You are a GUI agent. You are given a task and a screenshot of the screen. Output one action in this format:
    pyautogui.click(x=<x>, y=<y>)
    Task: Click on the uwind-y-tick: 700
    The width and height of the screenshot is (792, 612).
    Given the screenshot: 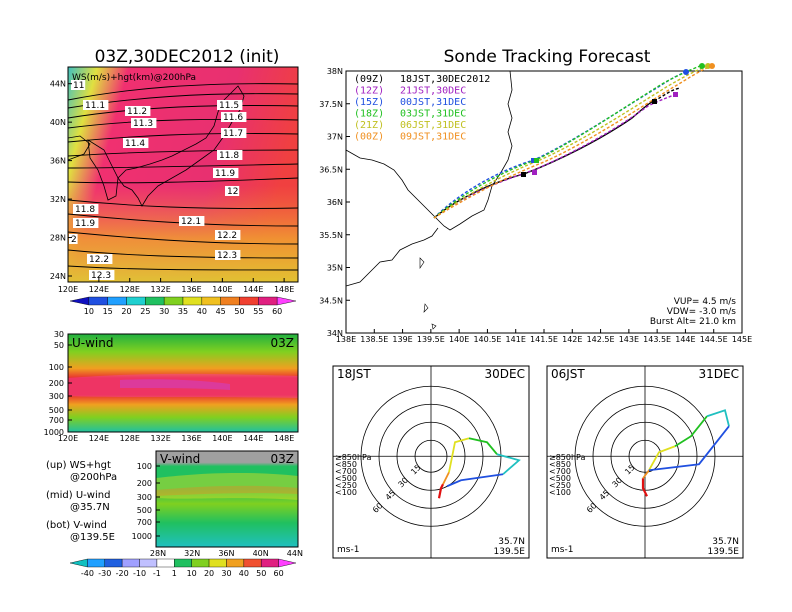 What is the action you would take?
    pyautogui.click(x=56, y=420)
    